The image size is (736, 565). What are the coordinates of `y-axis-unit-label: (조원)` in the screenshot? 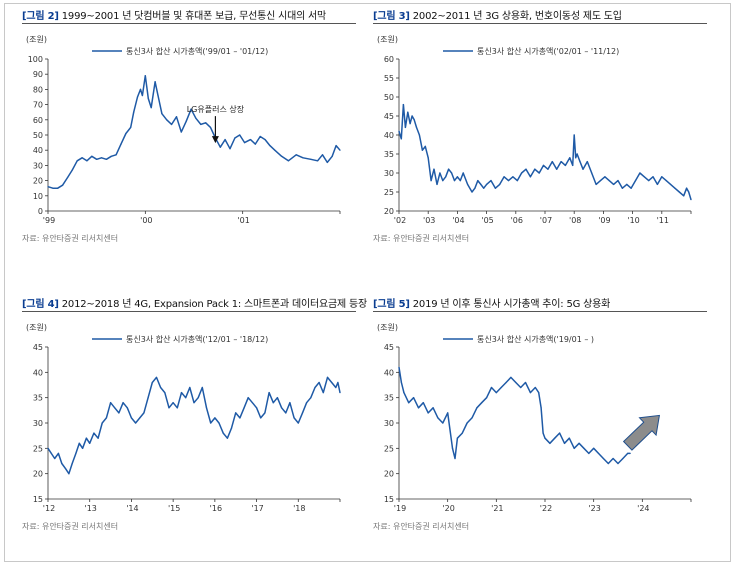 It's located at (387, 39).